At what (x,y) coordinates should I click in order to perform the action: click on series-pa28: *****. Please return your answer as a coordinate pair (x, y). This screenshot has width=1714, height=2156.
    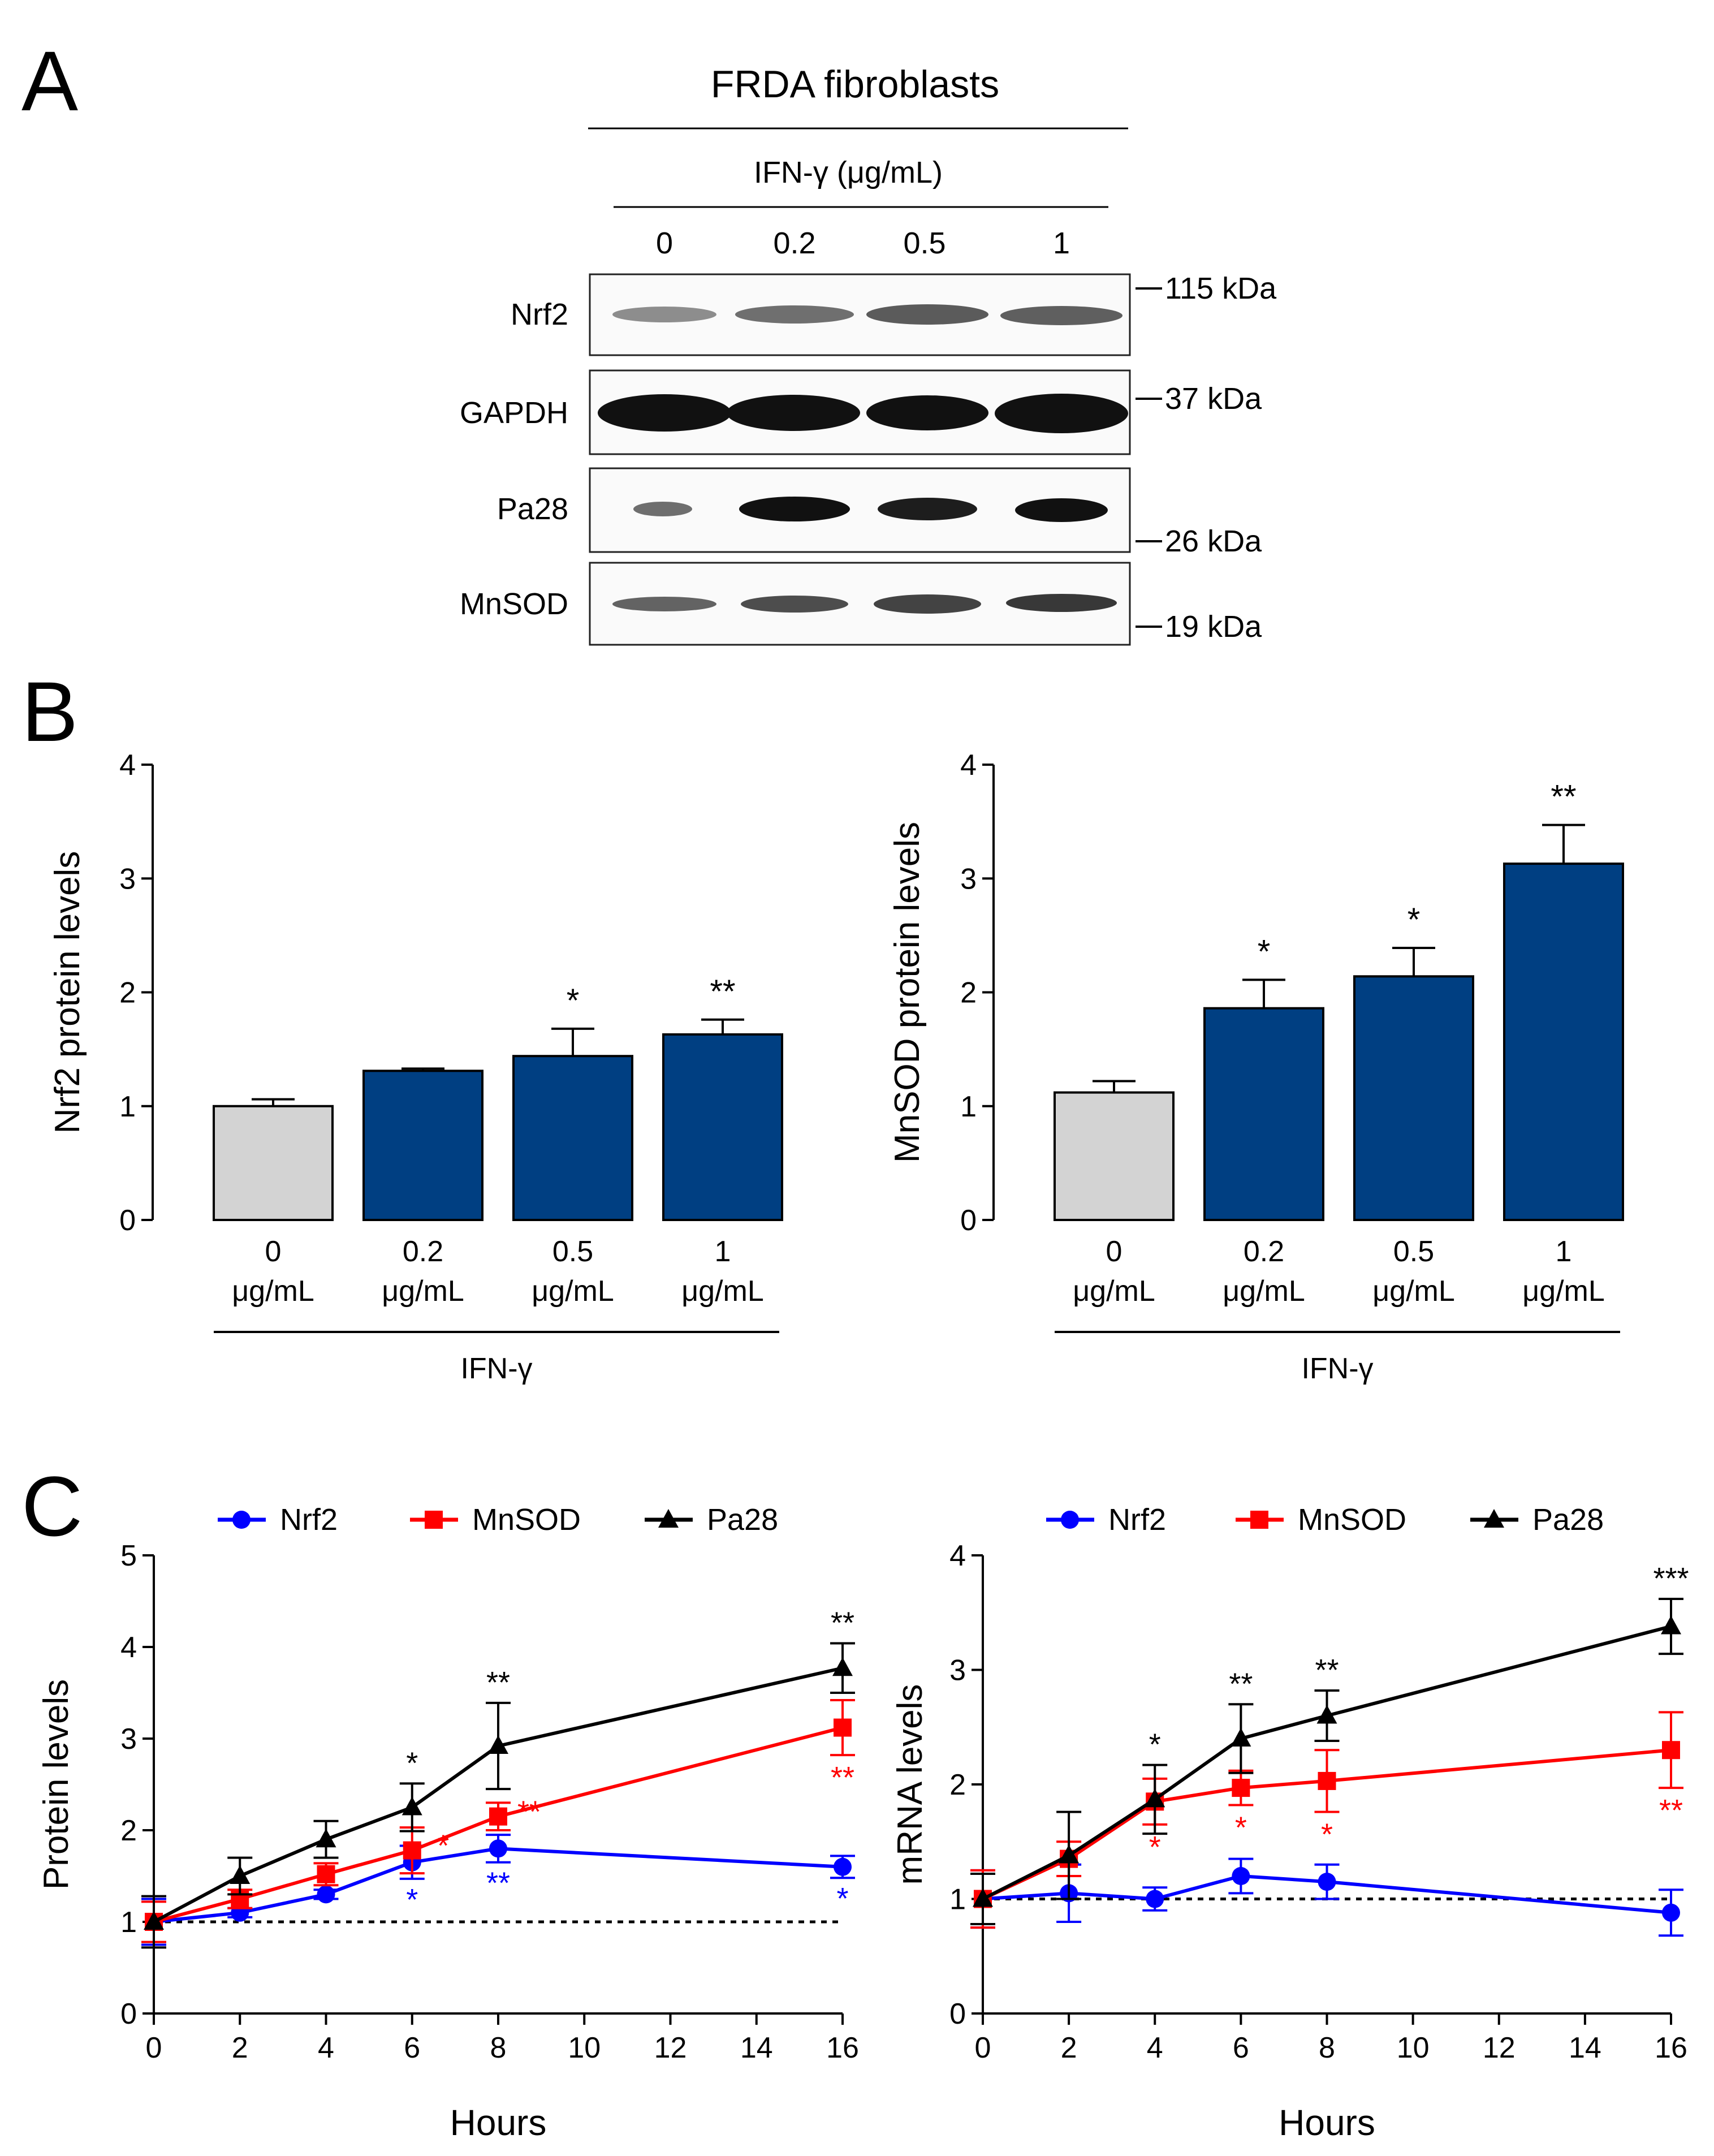
    Looking at the image, I should click on (498, 1777).